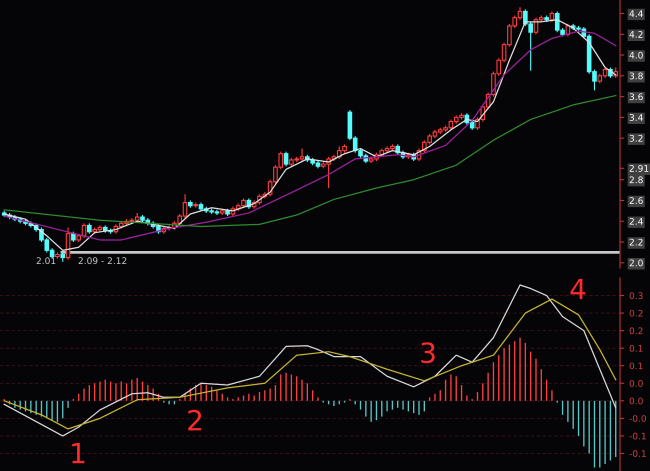 Image resolution: width=650 pixels, height=471 pixels. Describe the element at coordinates (635, 34) in the screenshot. I see `y-tick-label: 4.2` at that location.